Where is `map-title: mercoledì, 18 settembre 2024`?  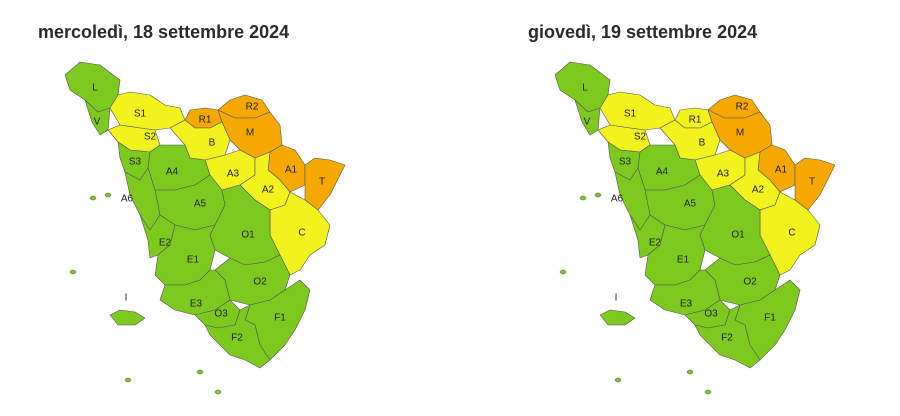
map-title: mercoledì, 18 settembre 2024 is located at coordinates (164, 32).